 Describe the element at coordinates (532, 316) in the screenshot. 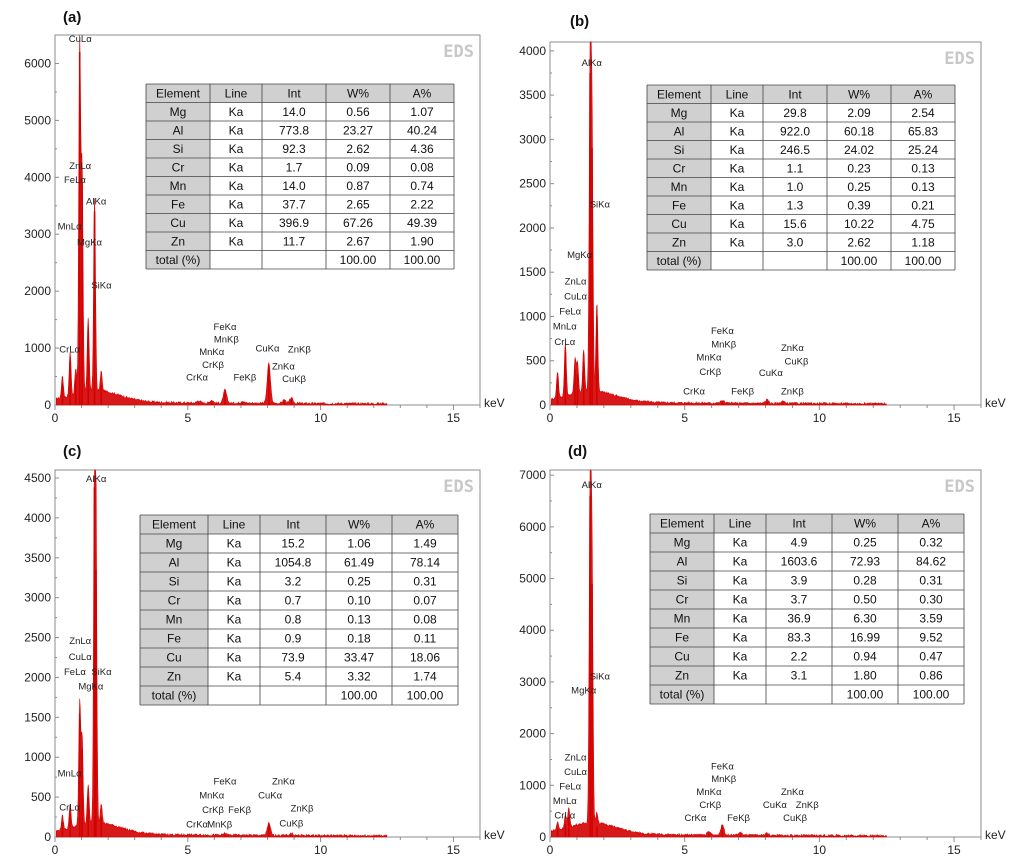

I see `y-tick-label: 1000` at that location.